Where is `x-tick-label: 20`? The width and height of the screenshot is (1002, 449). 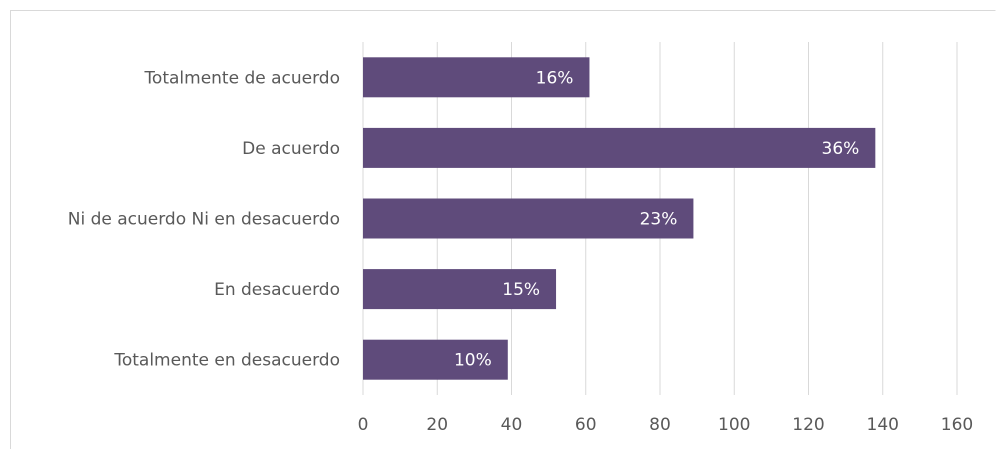
x-tick-label: 20 is located at coordinates (437, 425).